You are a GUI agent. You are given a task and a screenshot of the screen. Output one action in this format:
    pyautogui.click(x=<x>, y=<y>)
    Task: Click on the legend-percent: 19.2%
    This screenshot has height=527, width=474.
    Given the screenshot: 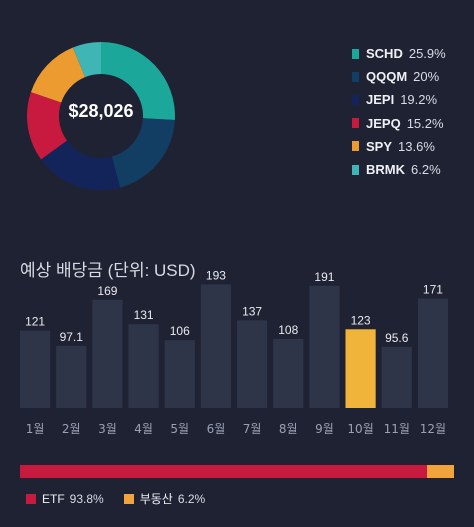 What is the action you would take?
    pyautogui.click(x=419, y=100)
    